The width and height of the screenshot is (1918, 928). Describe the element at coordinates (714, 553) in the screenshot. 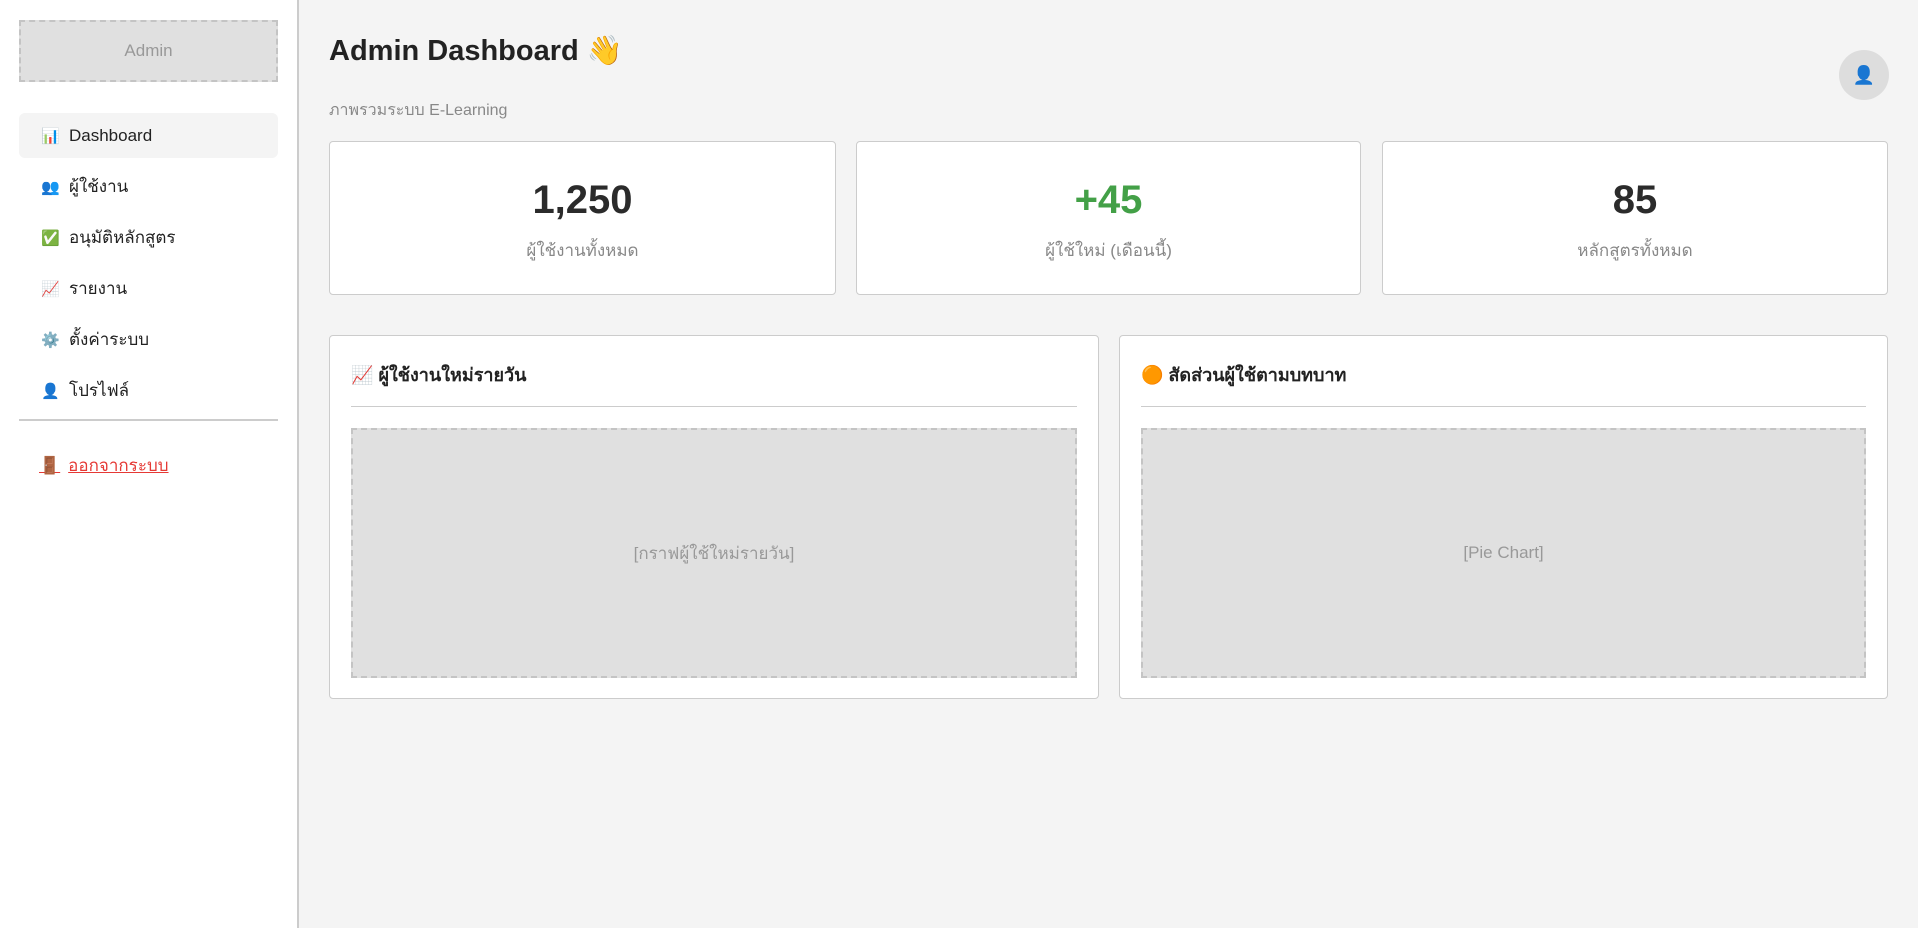

I see `chart-placeholder: [กราฟผู้ใช้ใหม่รายวัน]` at that location.